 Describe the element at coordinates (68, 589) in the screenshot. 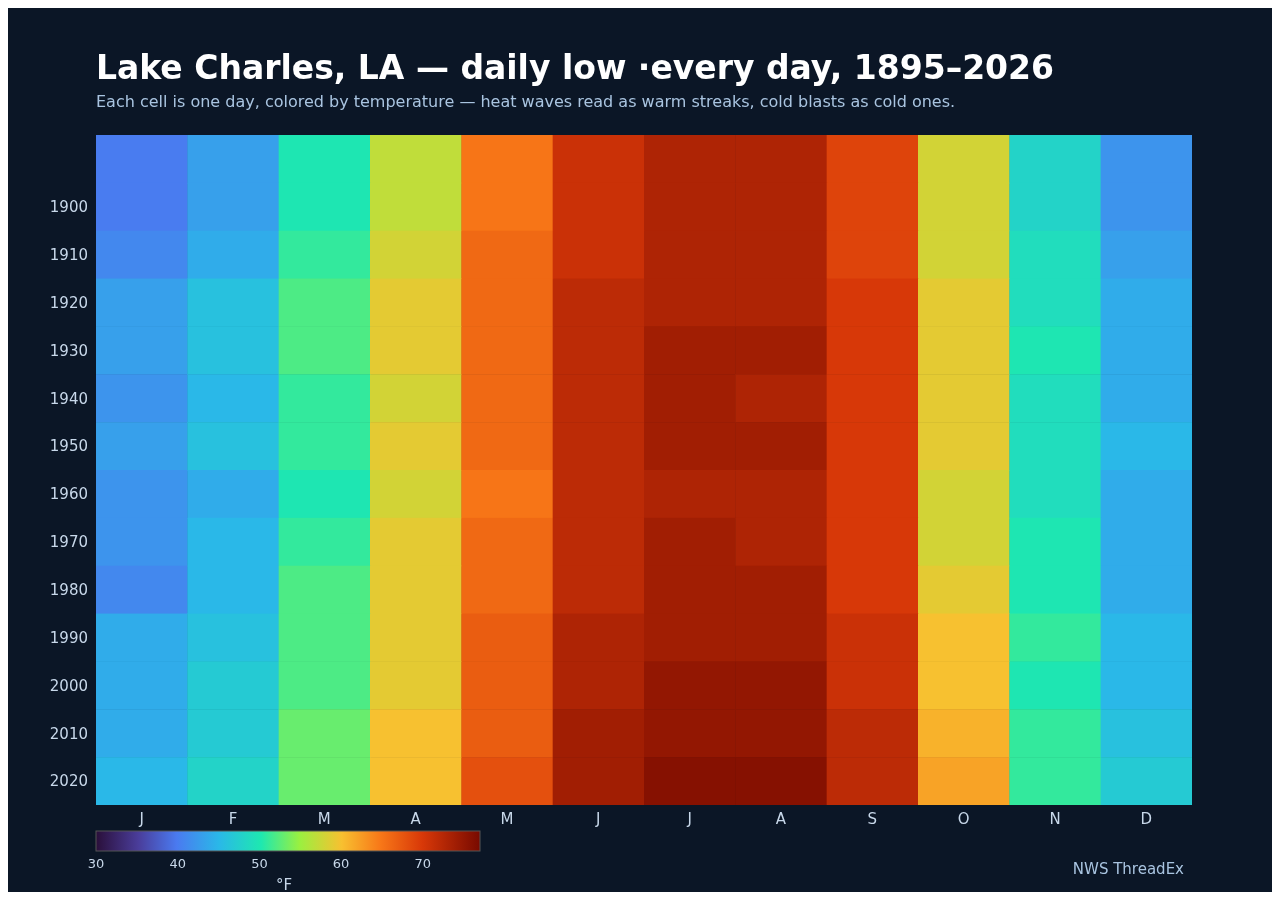

I see `y-tick-label: 1980` at that location.